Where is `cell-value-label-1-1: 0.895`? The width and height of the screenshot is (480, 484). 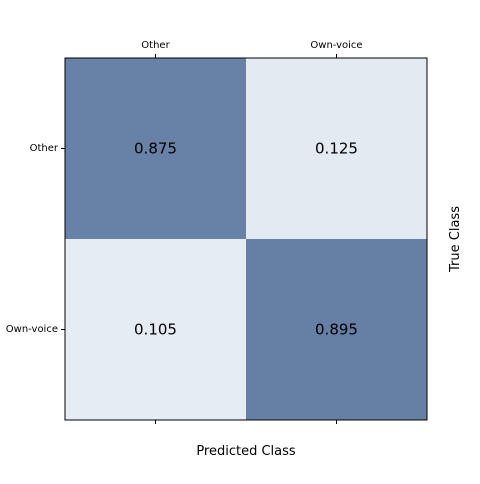 cell-value-label-1-1: 0.895 is located at coordinates (336, 330).